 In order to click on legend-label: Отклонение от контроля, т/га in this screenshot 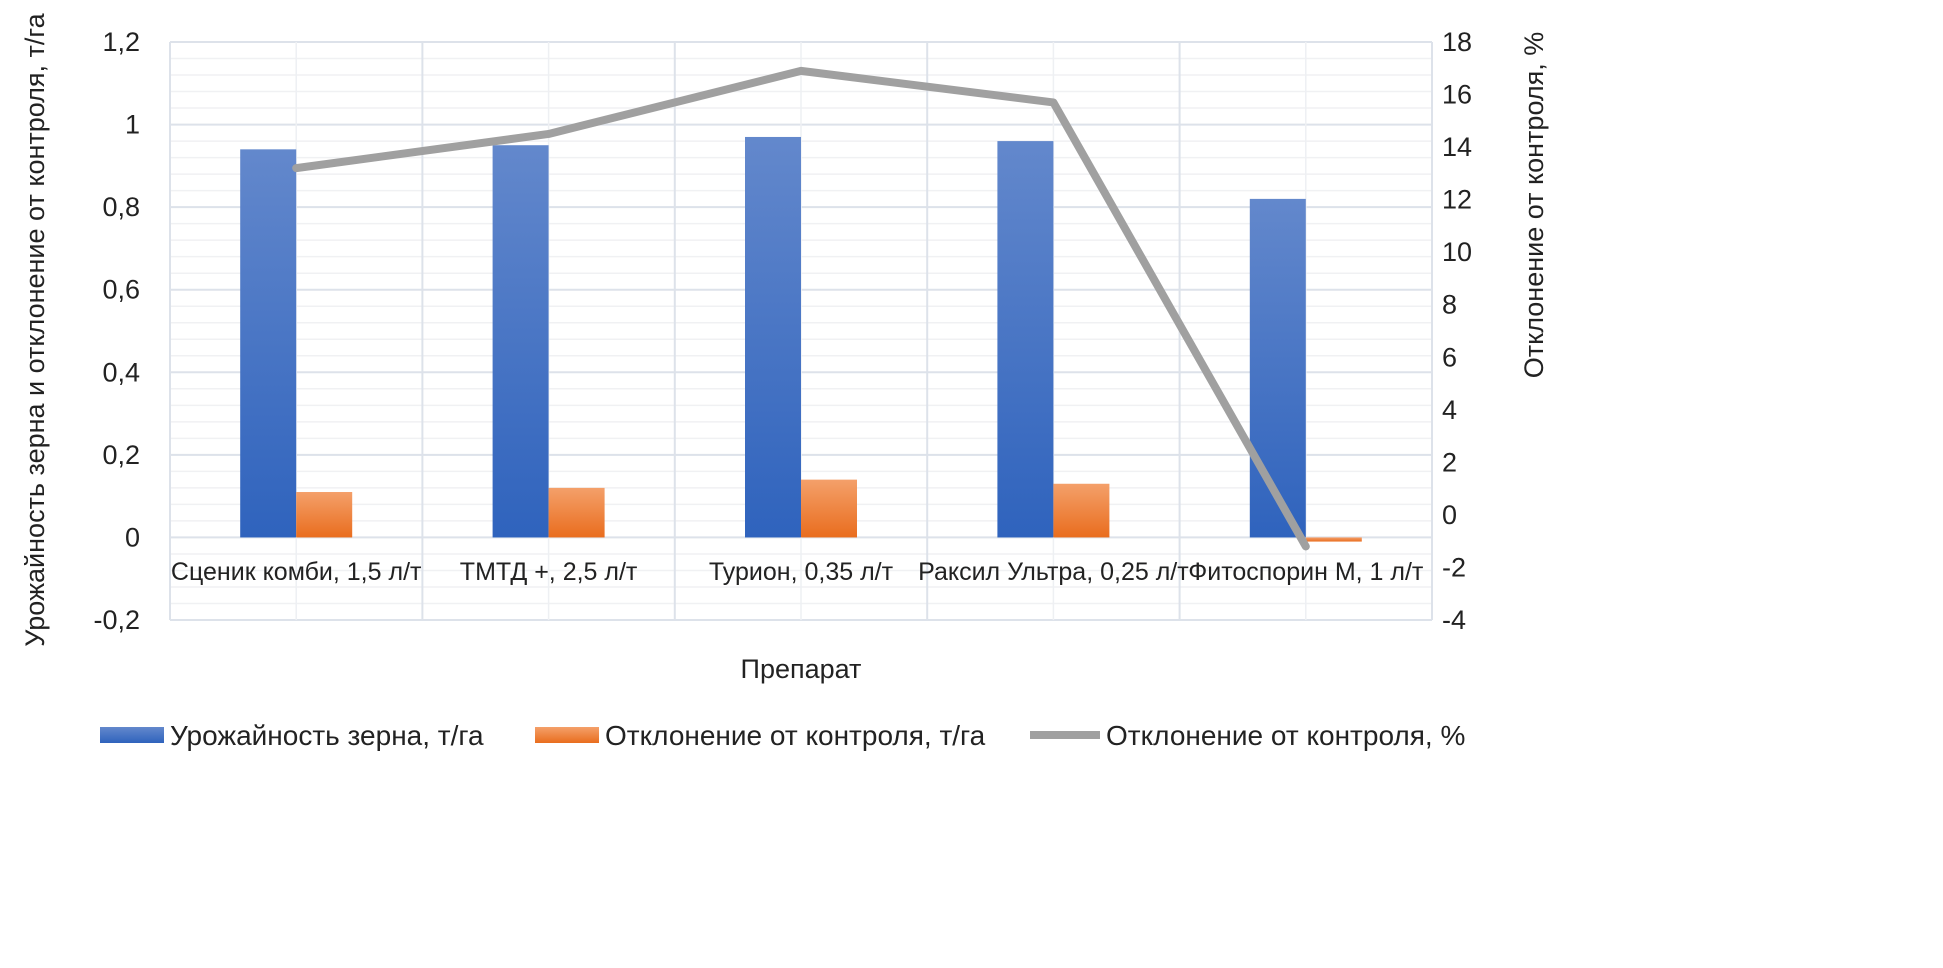, I will do `click(795, 735)`.